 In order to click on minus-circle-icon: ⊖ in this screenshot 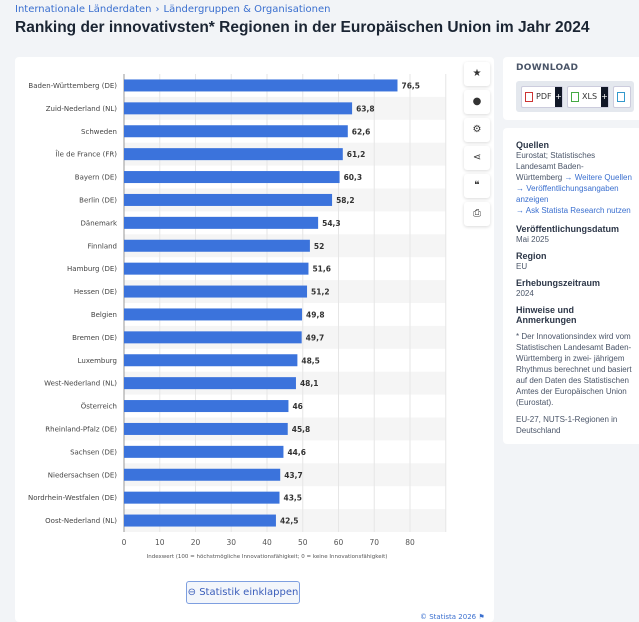, I will do `click(193, 592)`.